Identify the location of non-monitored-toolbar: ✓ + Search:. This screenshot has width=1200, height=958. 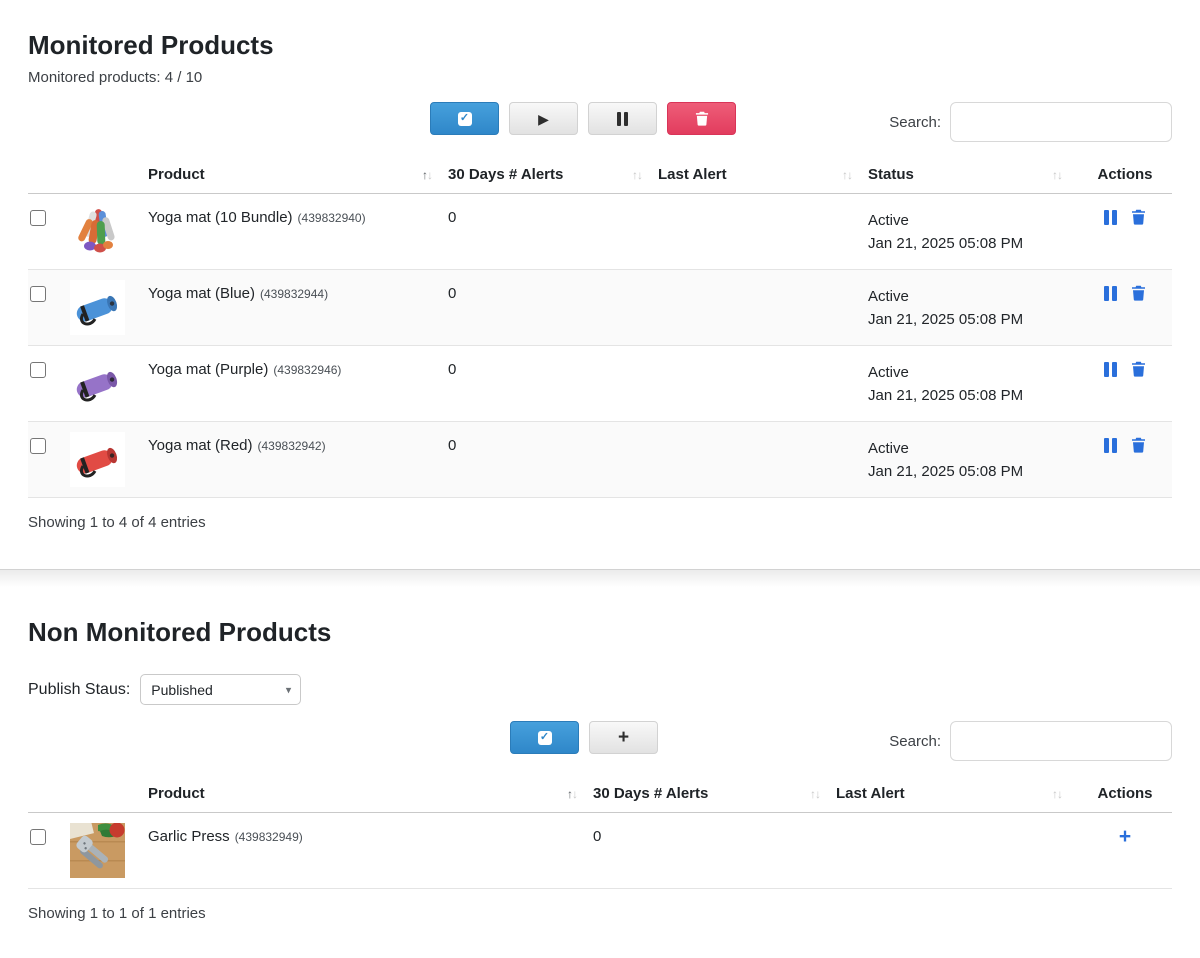
(600, 743).